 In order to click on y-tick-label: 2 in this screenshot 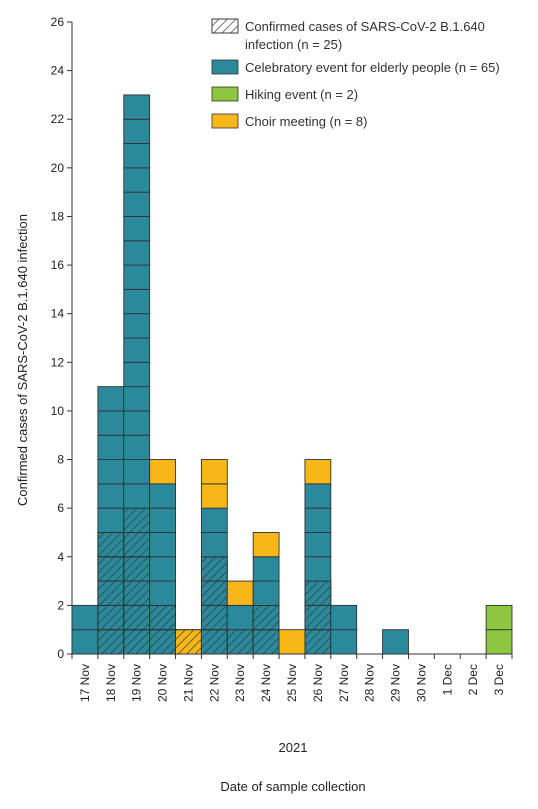, I will do `click(60, 605)`.